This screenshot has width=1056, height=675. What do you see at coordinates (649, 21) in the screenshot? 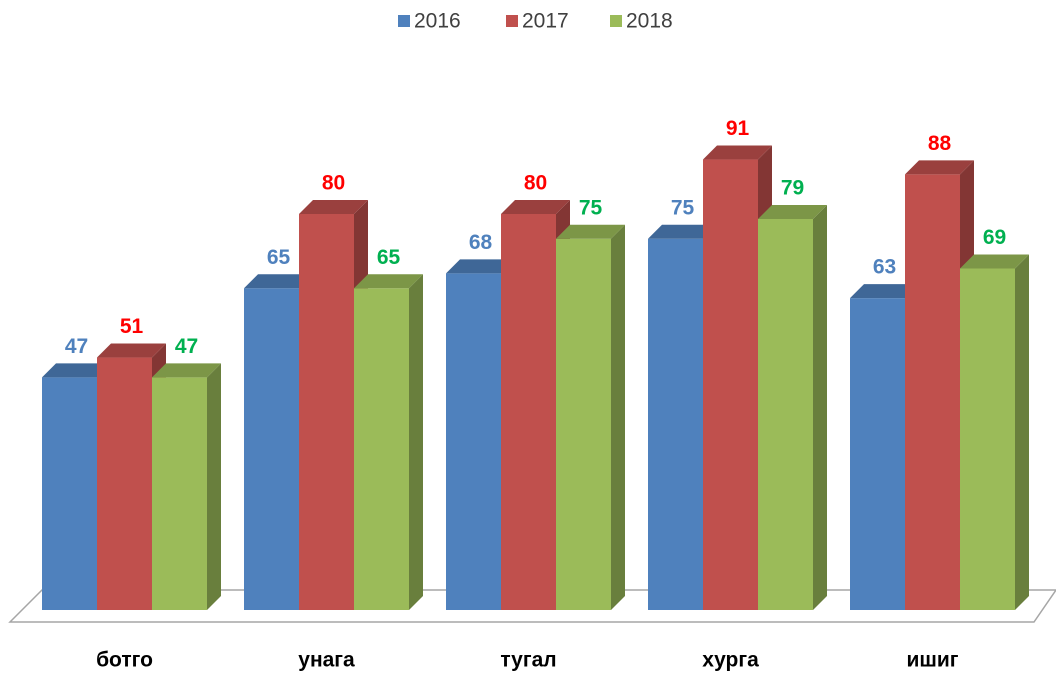
I see `legend-label: 2018` at bounding box center [649, 21].